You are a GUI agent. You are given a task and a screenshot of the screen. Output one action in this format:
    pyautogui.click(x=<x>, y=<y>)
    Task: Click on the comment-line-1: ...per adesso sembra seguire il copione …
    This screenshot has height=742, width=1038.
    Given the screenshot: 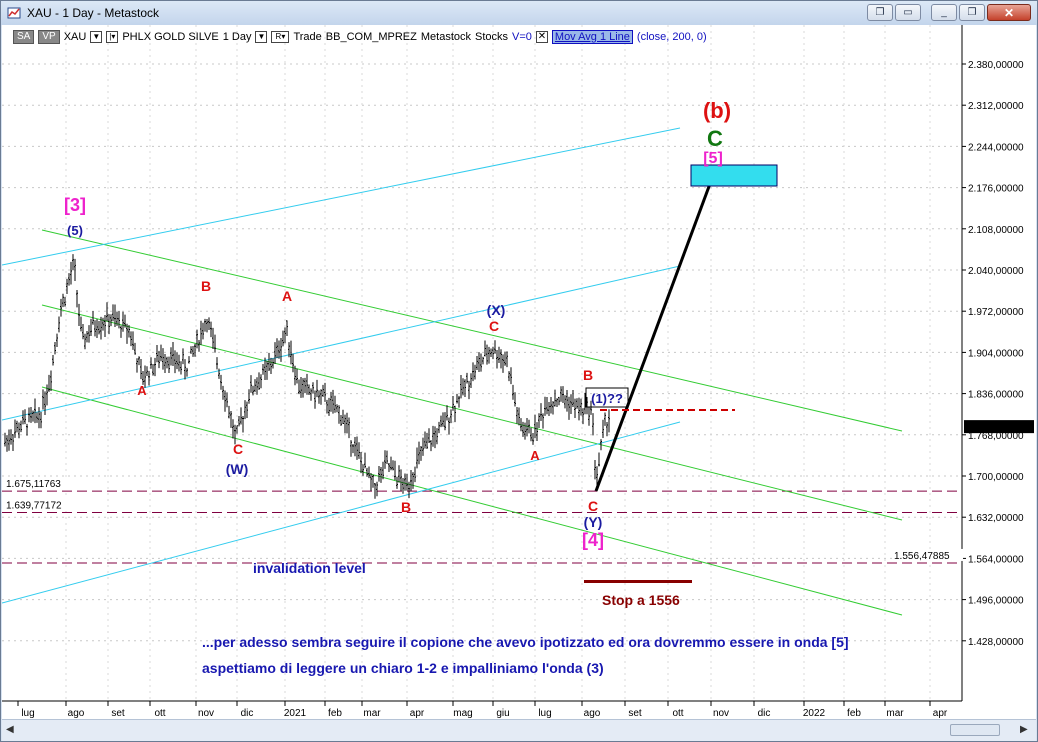 What is the action you would take?
    pyautogui.click(x=525, y=642)
    